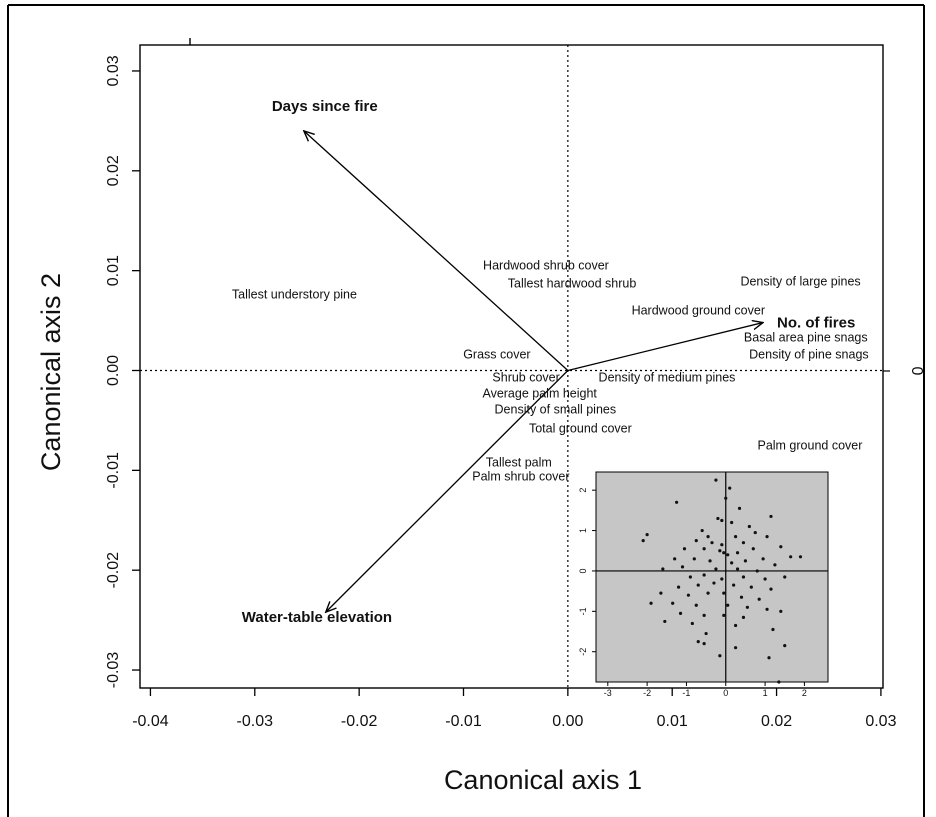 The image size is (936, 817). I want to click on variable-label: Tallest understory pine, so click(294, 295).